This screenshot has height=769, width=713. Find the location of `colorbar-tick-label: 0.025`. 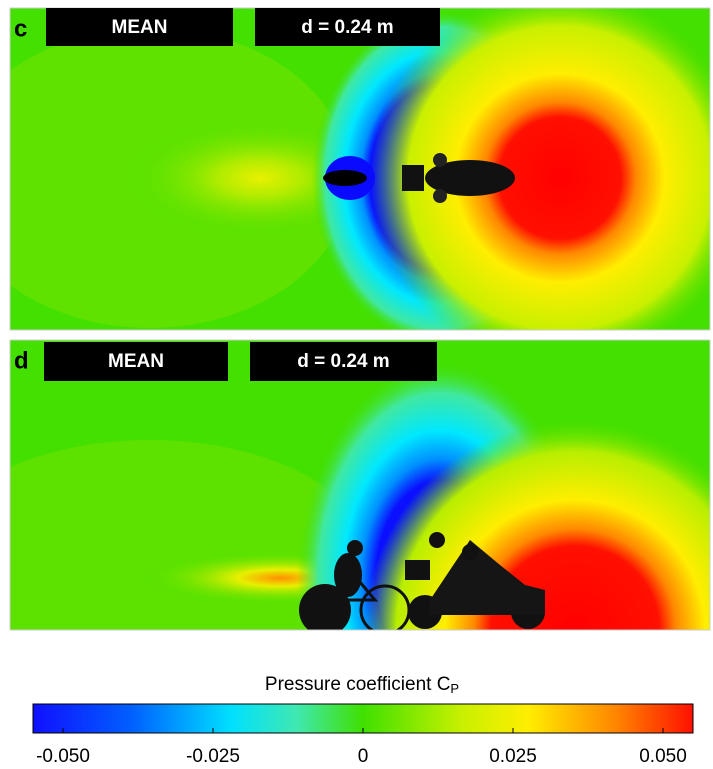

colorbar-tick-label: 0.025 is located at coordinates (513, 756).